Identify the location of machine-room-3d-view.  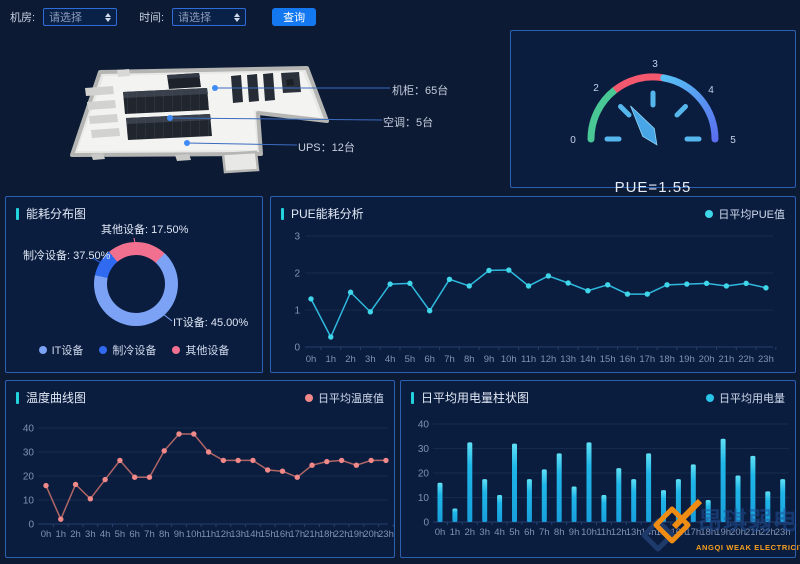
(227, 128).